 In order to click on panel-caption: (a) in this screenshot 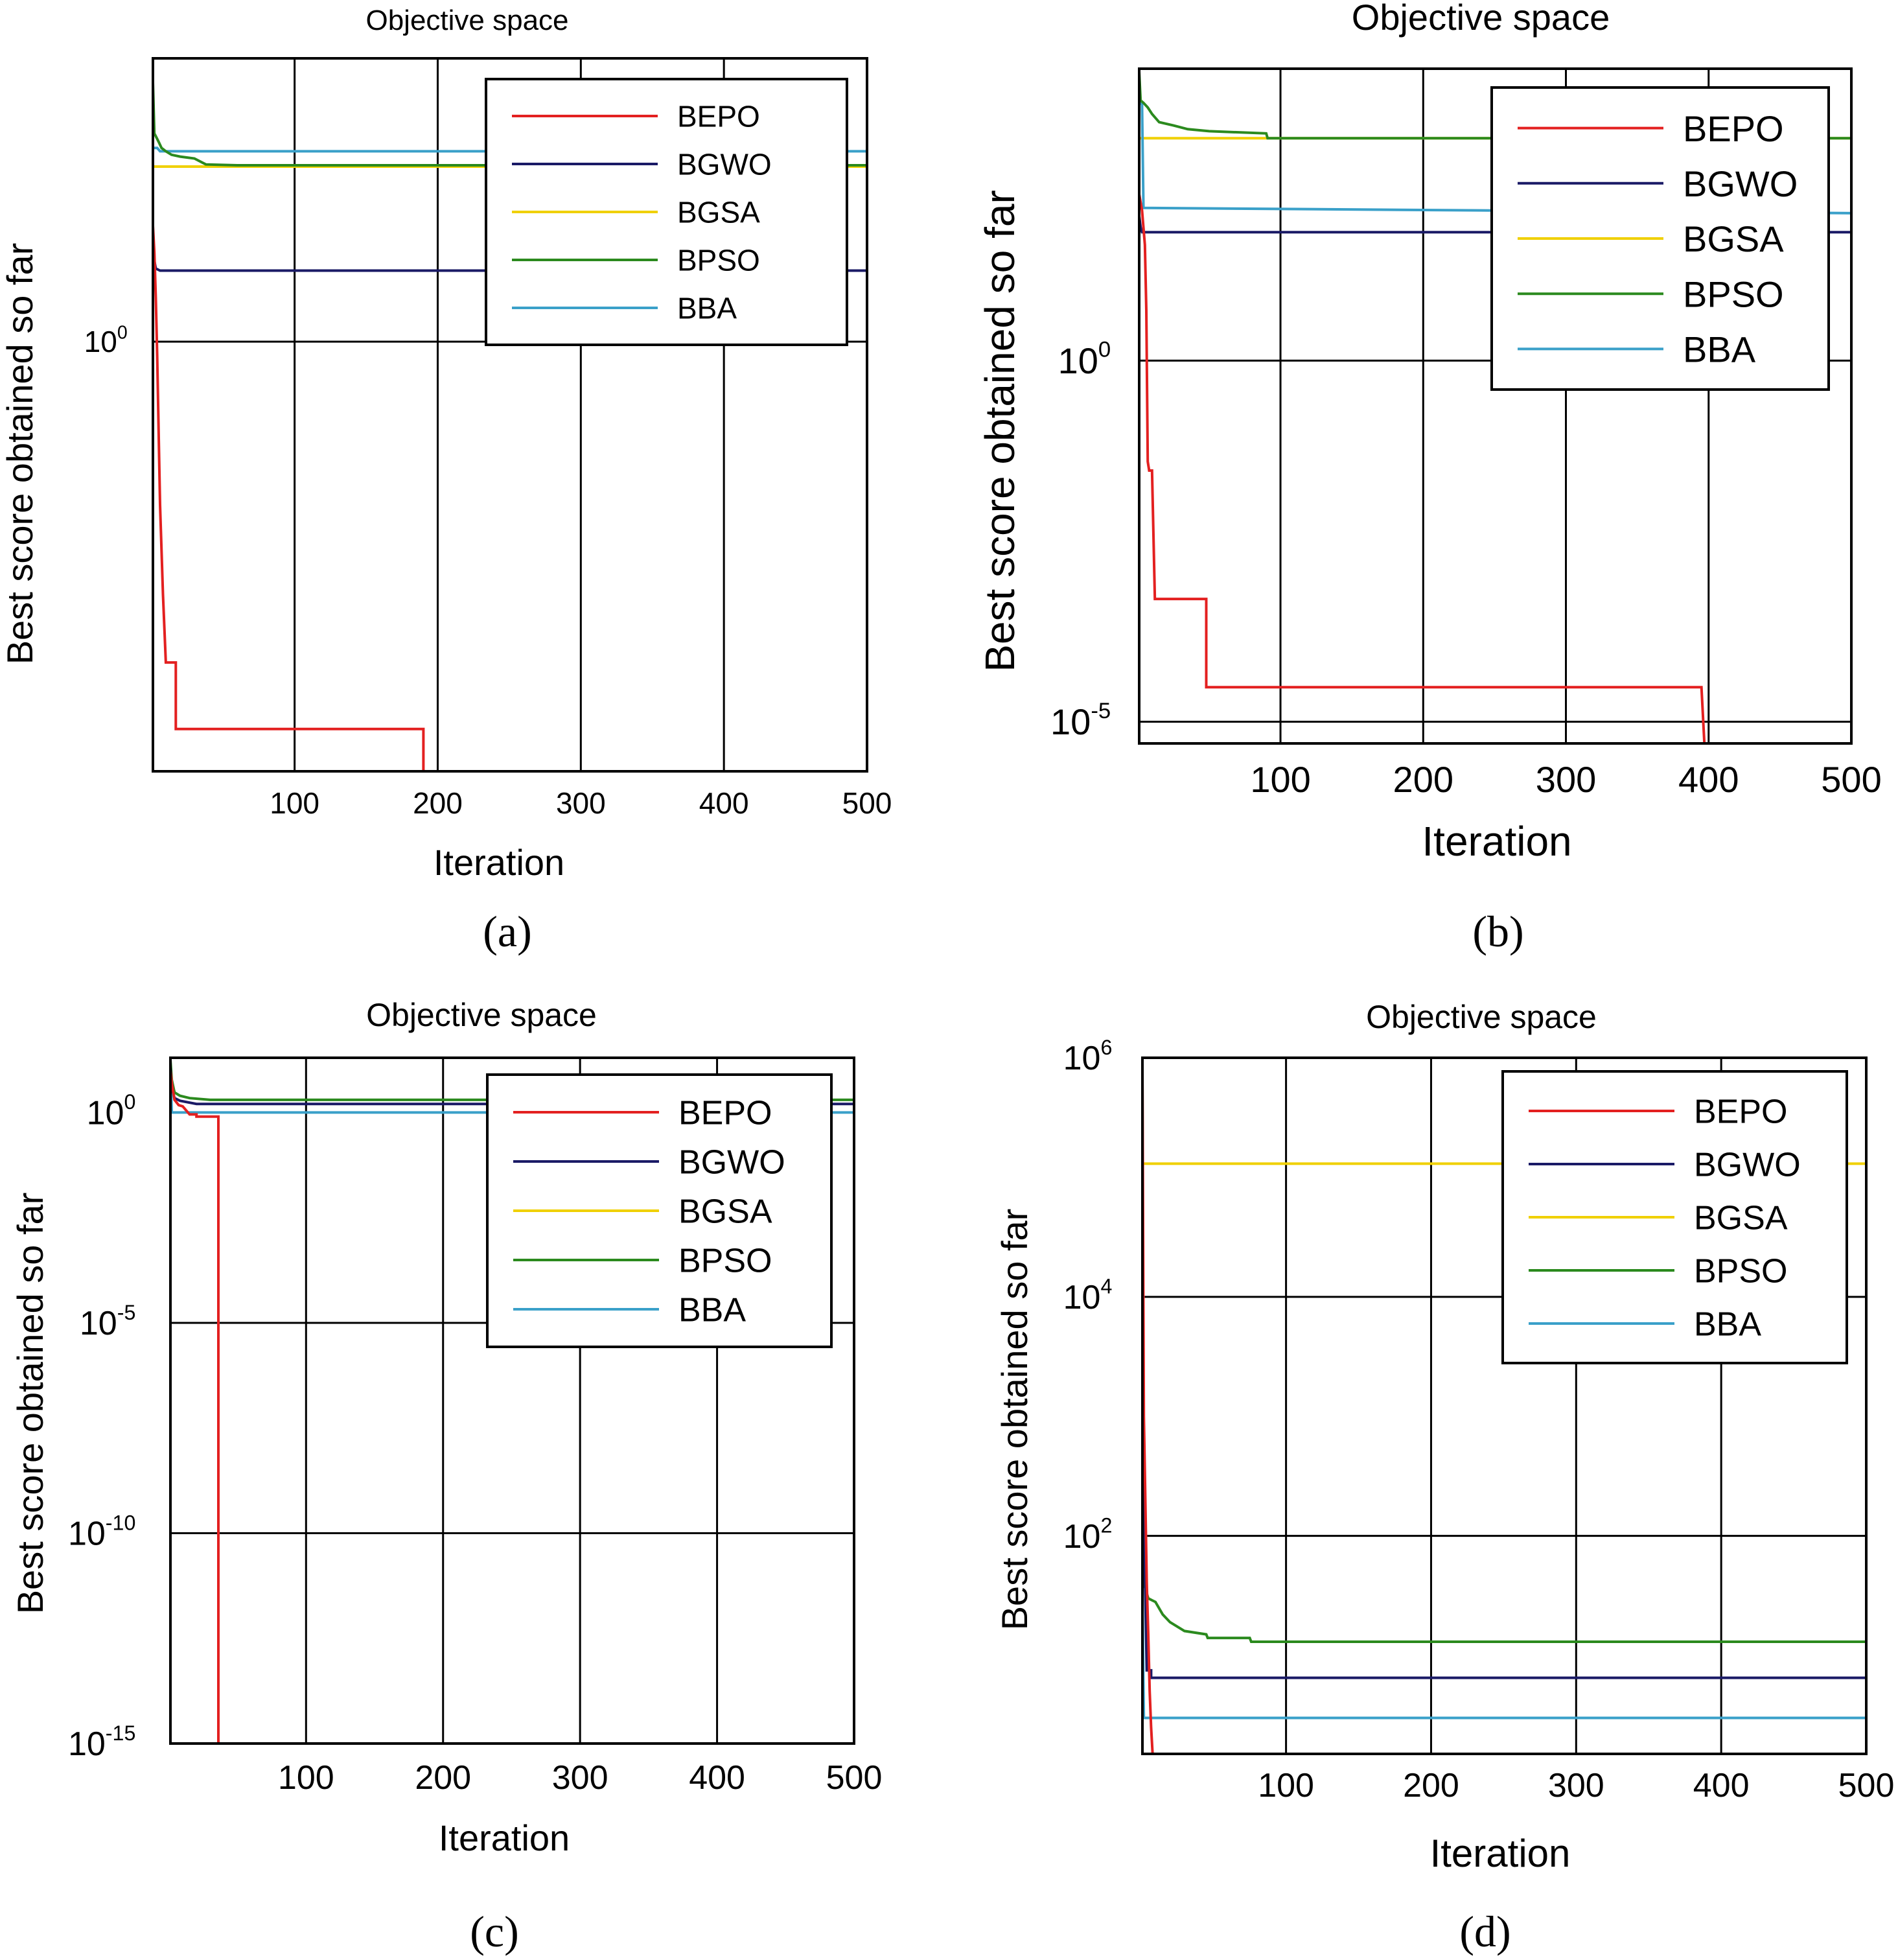, I will do `click(507, 931)`.